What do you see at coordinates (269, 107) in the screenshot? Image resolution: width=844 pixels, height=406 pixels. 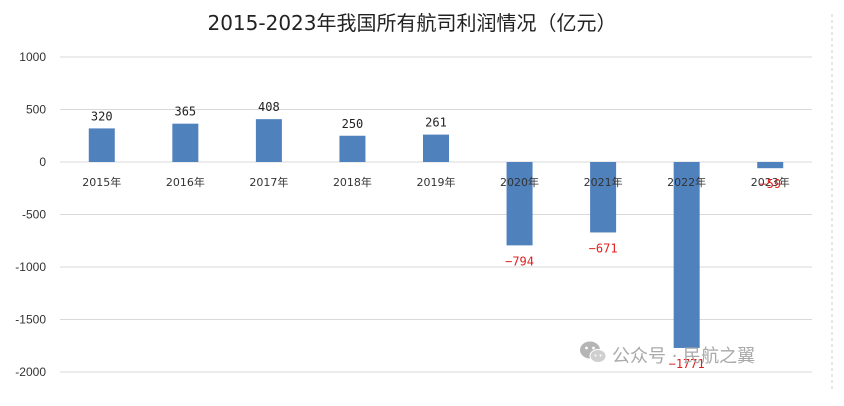 I see `data-label: 408` at bounding box center [269, 107].